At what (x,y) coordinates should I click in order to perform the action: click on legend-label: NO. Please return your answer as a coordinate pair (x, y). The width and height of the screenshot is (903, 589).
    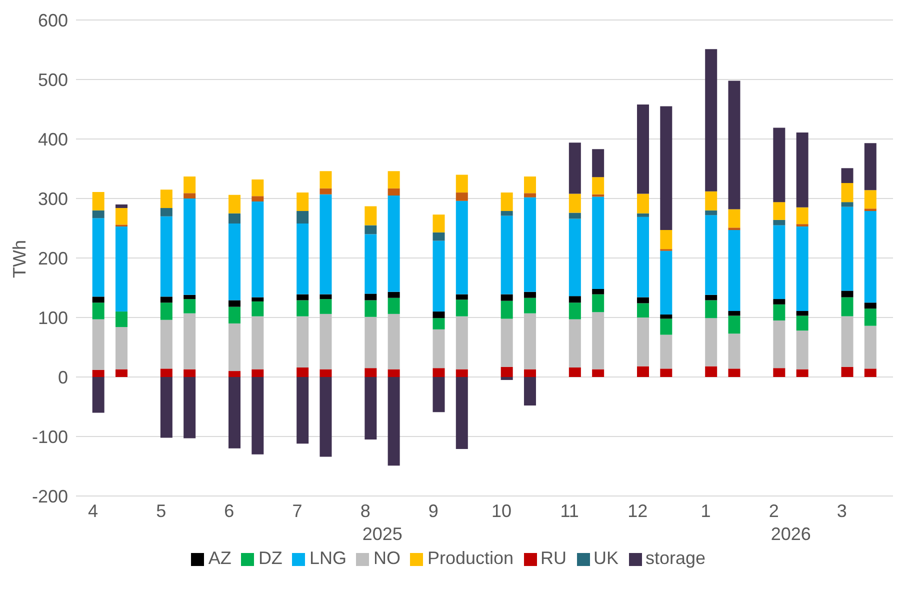
    Looking at the image, I should click on (386, 558).